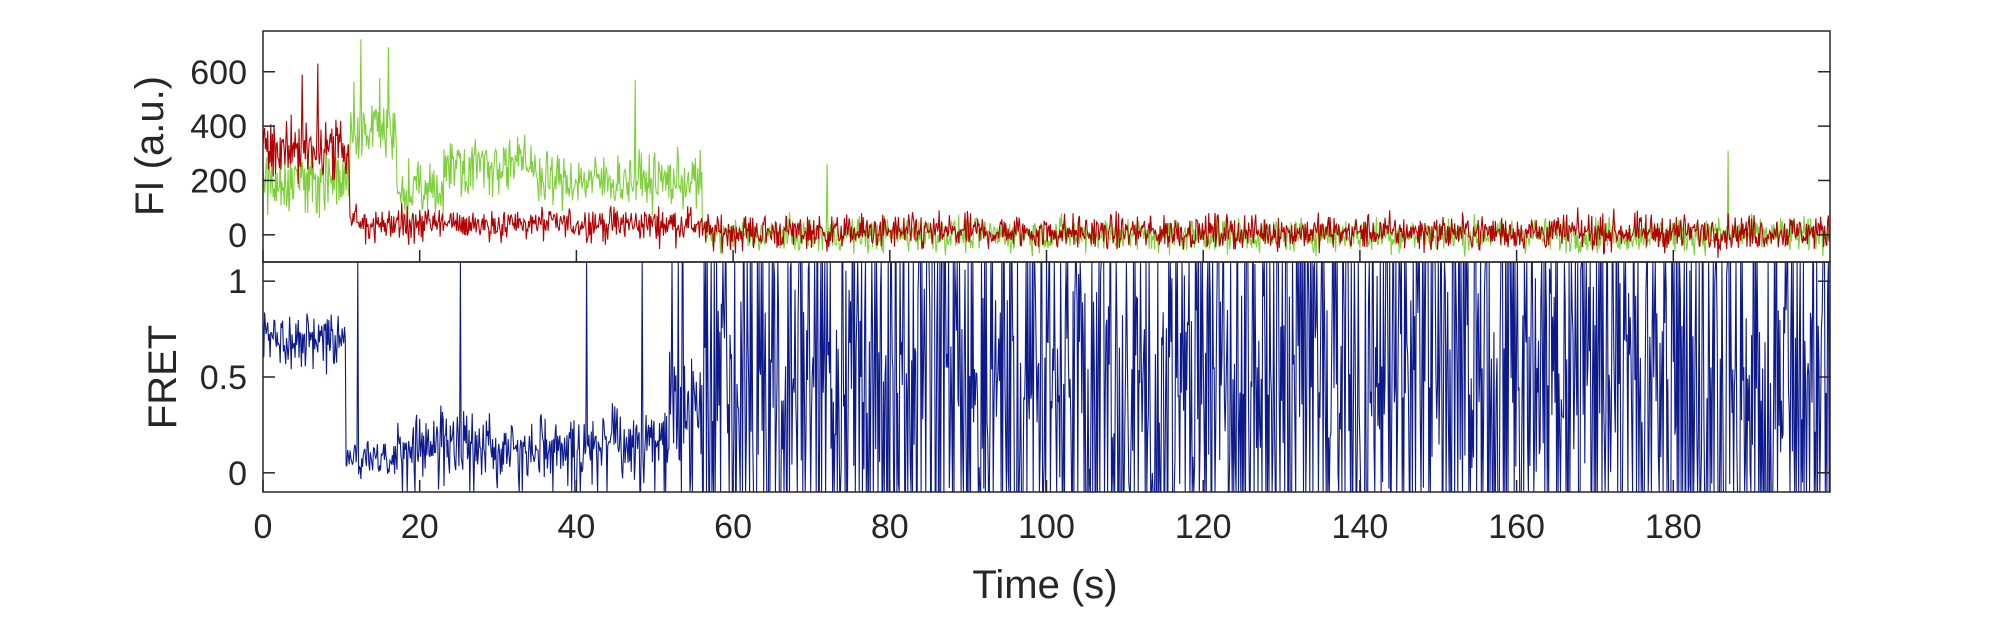  Describe the element at coordinates (163, 377) in the screenshot. I see `fret-y-axis-label: FRET` at that location.